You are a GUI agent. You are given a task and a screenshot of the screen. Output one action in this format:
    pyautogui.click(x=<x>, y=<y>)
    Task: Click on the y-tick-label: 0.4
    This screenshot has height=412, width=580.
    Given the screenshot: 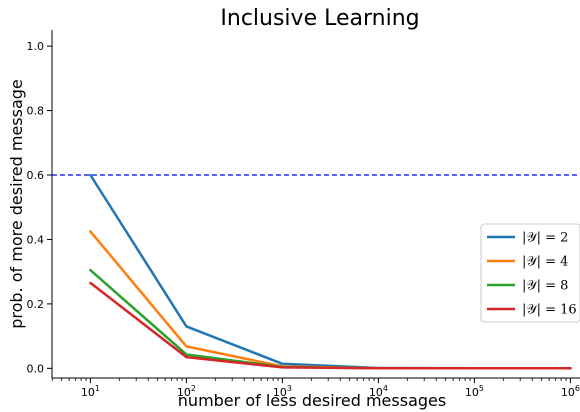 What is the action you would take?
    pyautogui.click(x=36, y=239)
    